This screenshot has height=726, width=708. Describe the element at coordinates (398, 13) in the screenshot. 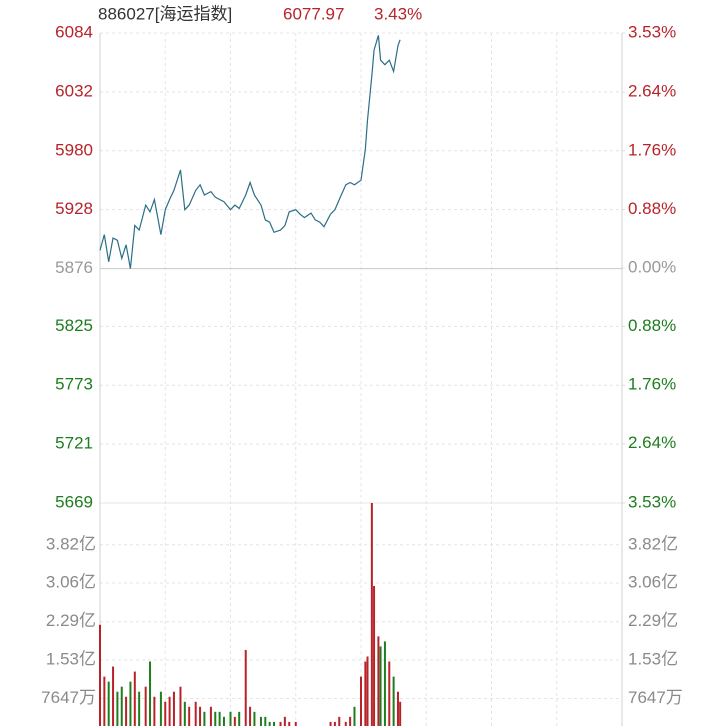

I see `change: 3.43%` at that location.